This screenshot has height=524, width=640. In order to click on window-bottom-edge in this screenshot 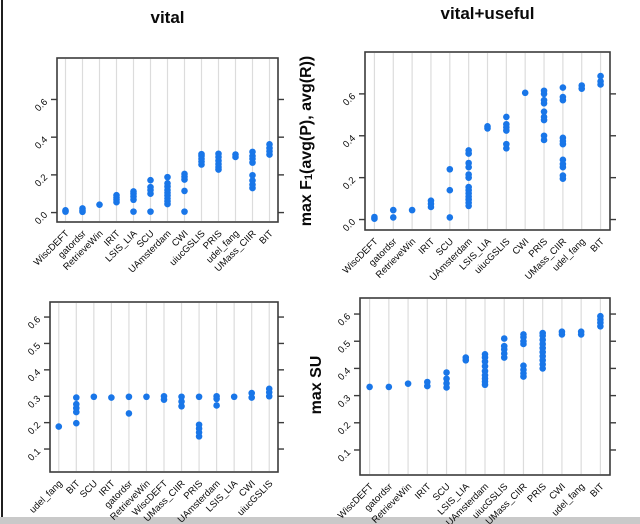, I will do `click(320, 520)`.